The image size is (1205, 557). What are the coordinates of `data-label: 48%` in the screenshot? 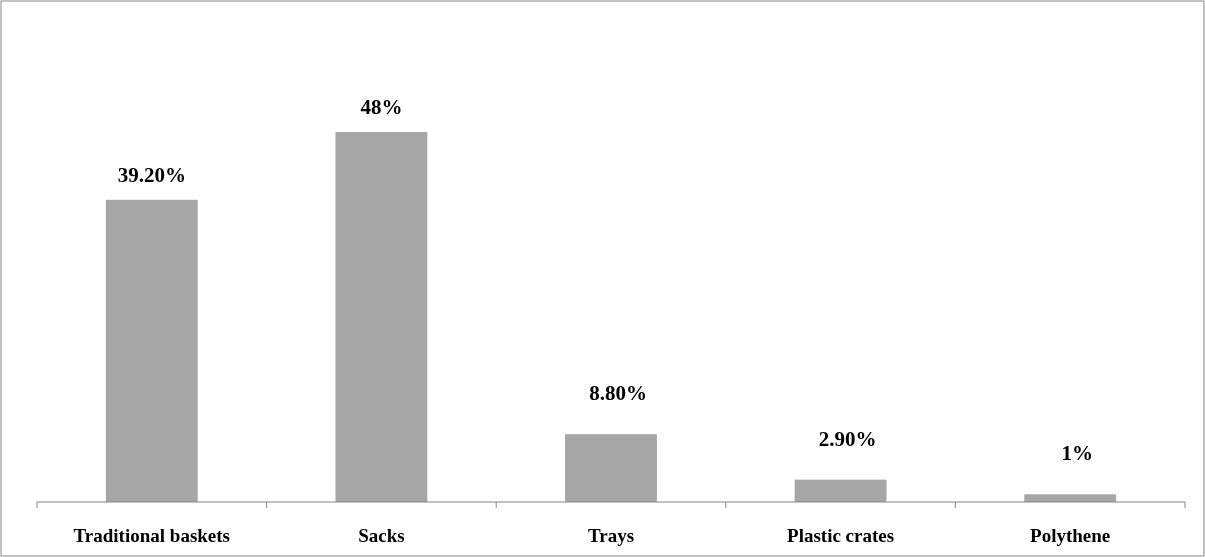 It's located at (381, 107).